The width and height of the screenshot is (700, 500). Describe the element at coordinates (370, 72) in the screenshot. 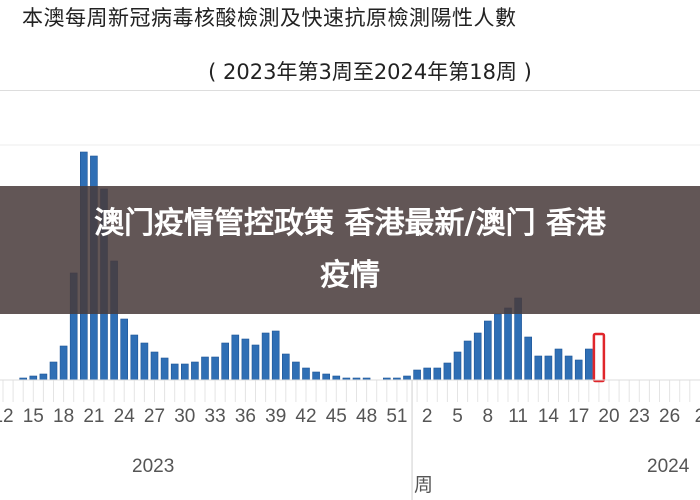

I see `chart-subtitle: ( 2023年第3周至2024年第18周 )` at that location.